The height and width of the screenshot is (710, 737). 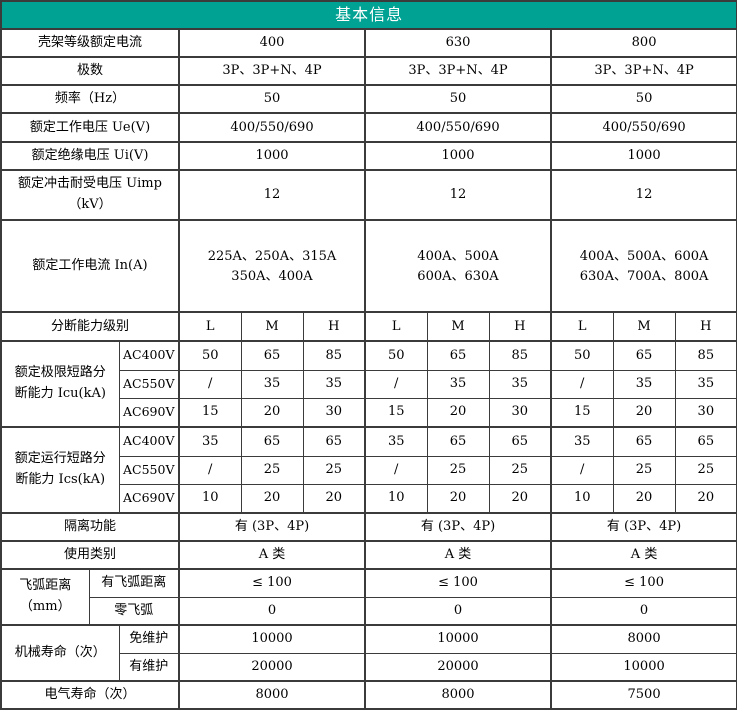 I want to click on row-label-poles: 极数, so click(x=90, y=71).